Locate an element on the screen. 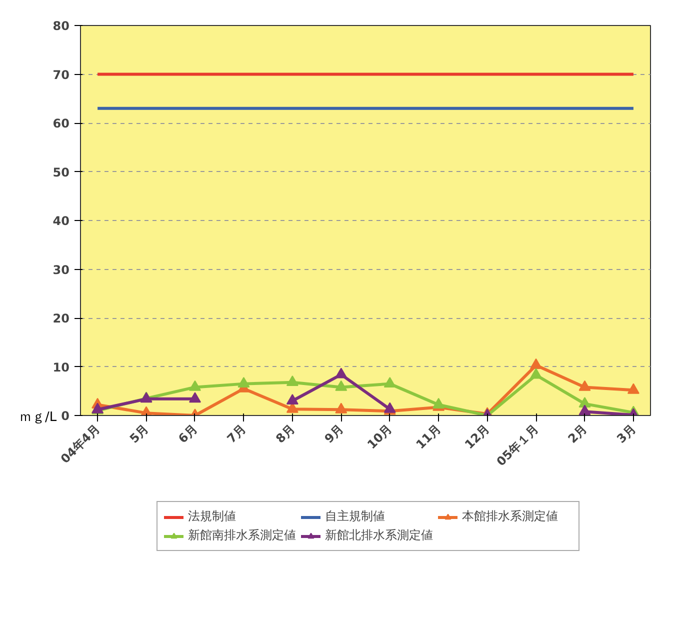 This screenshot has height=632, width=675. y-tick-label: 40 is located at coordinates (61, 221).